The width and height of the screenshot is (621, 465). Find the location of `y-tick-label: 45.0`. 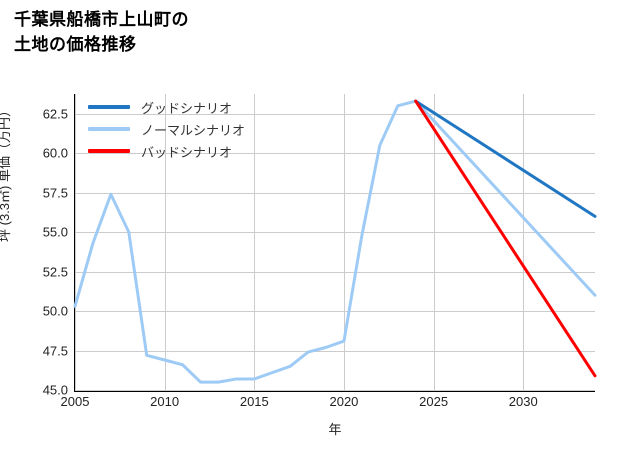

y-tick-label: 45.0 is located at coordinates (55, 390).